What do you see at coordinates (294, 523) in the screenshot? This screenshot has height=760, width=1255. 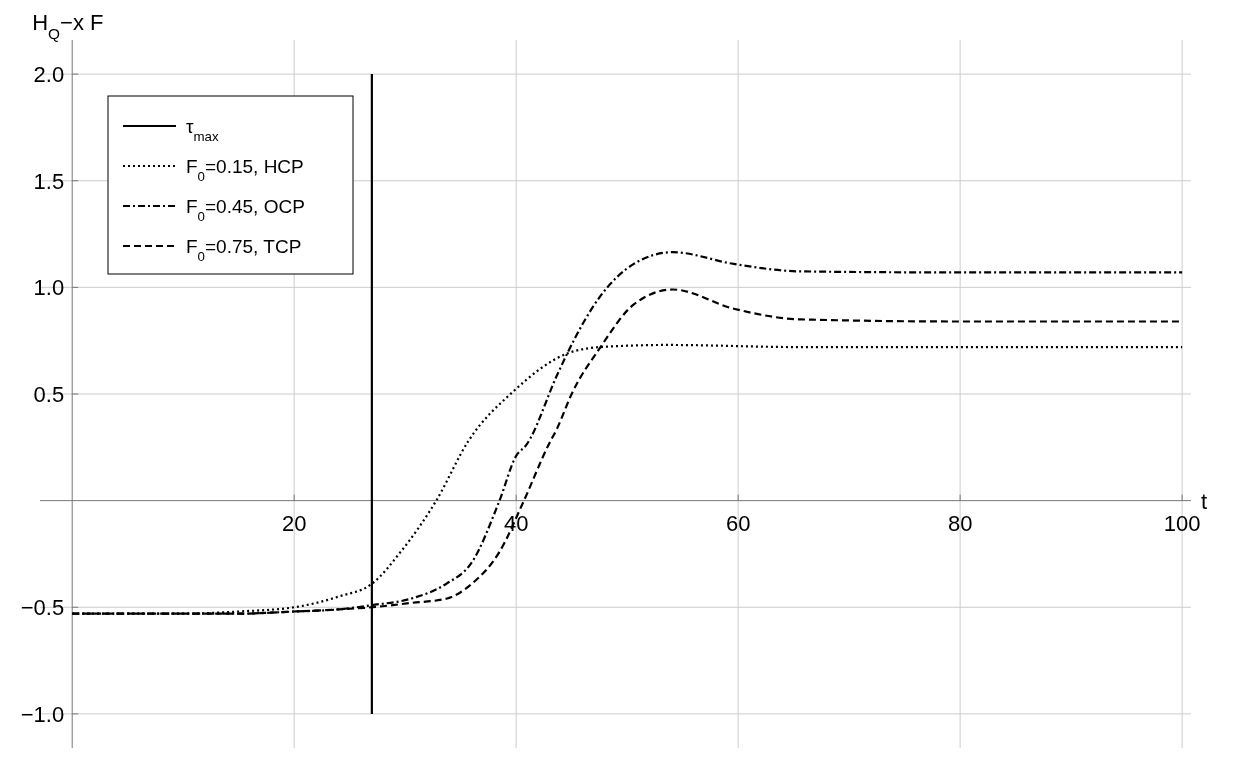 I see `x-tick-label: 20` at bounding box center [294, 523].